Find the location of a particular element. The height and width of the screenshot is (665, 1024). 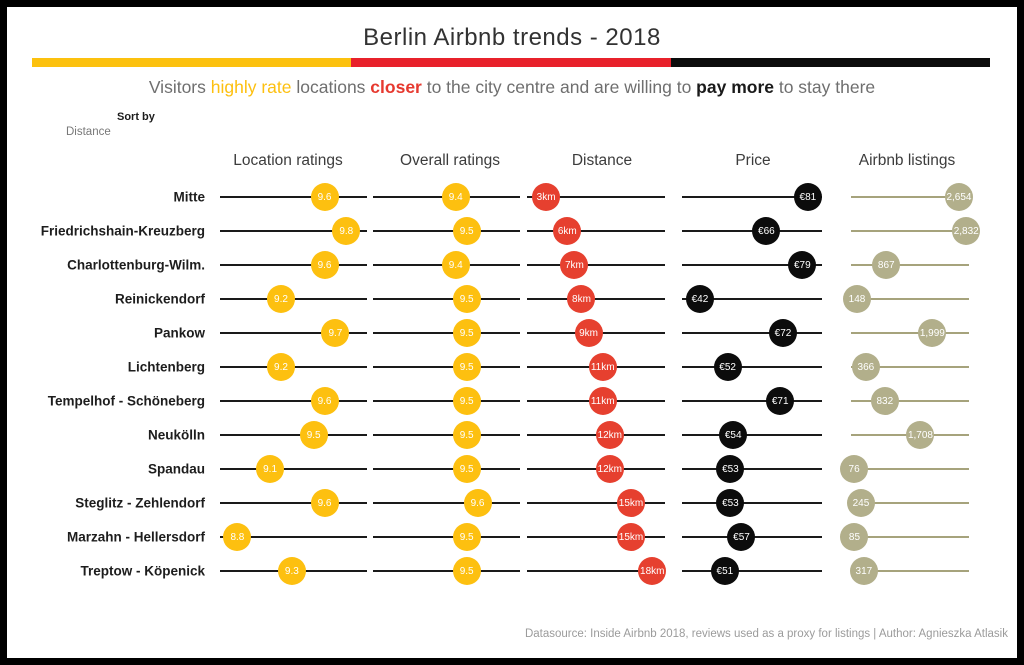

listings-dot: 867 is located at coordinates (886, 265).